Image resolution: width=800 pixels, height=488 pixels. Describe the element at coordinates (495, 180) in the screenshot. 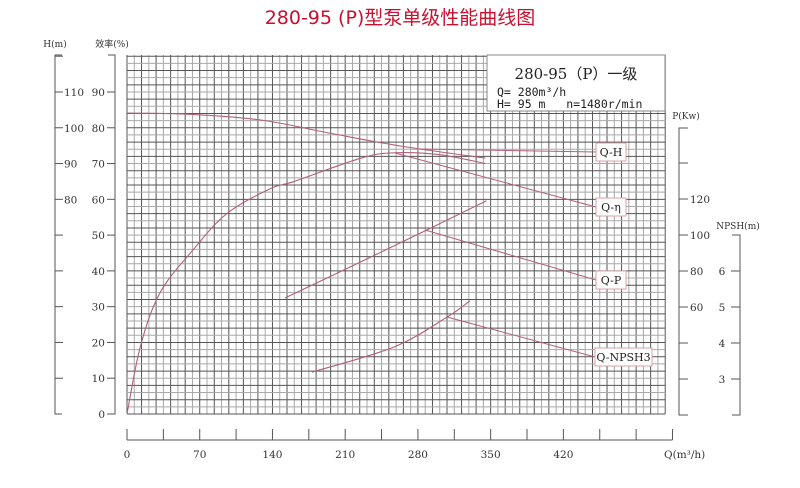

I see `leader-line-q-` at that location.